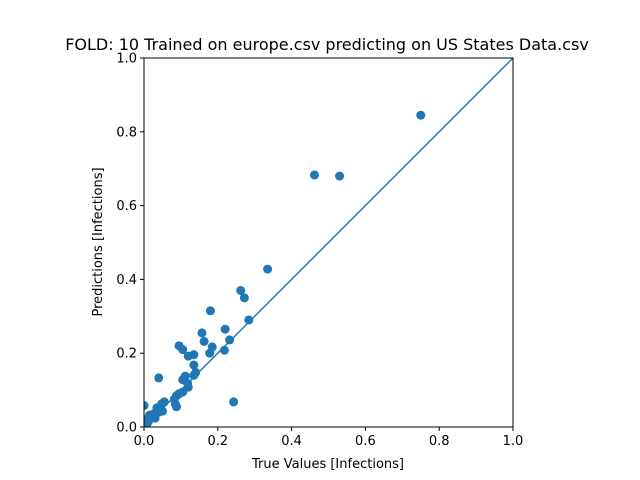  Describe the element at coordinates (217, 441) in the screenshot. I see `x-tick-label: 0.2` at that location.